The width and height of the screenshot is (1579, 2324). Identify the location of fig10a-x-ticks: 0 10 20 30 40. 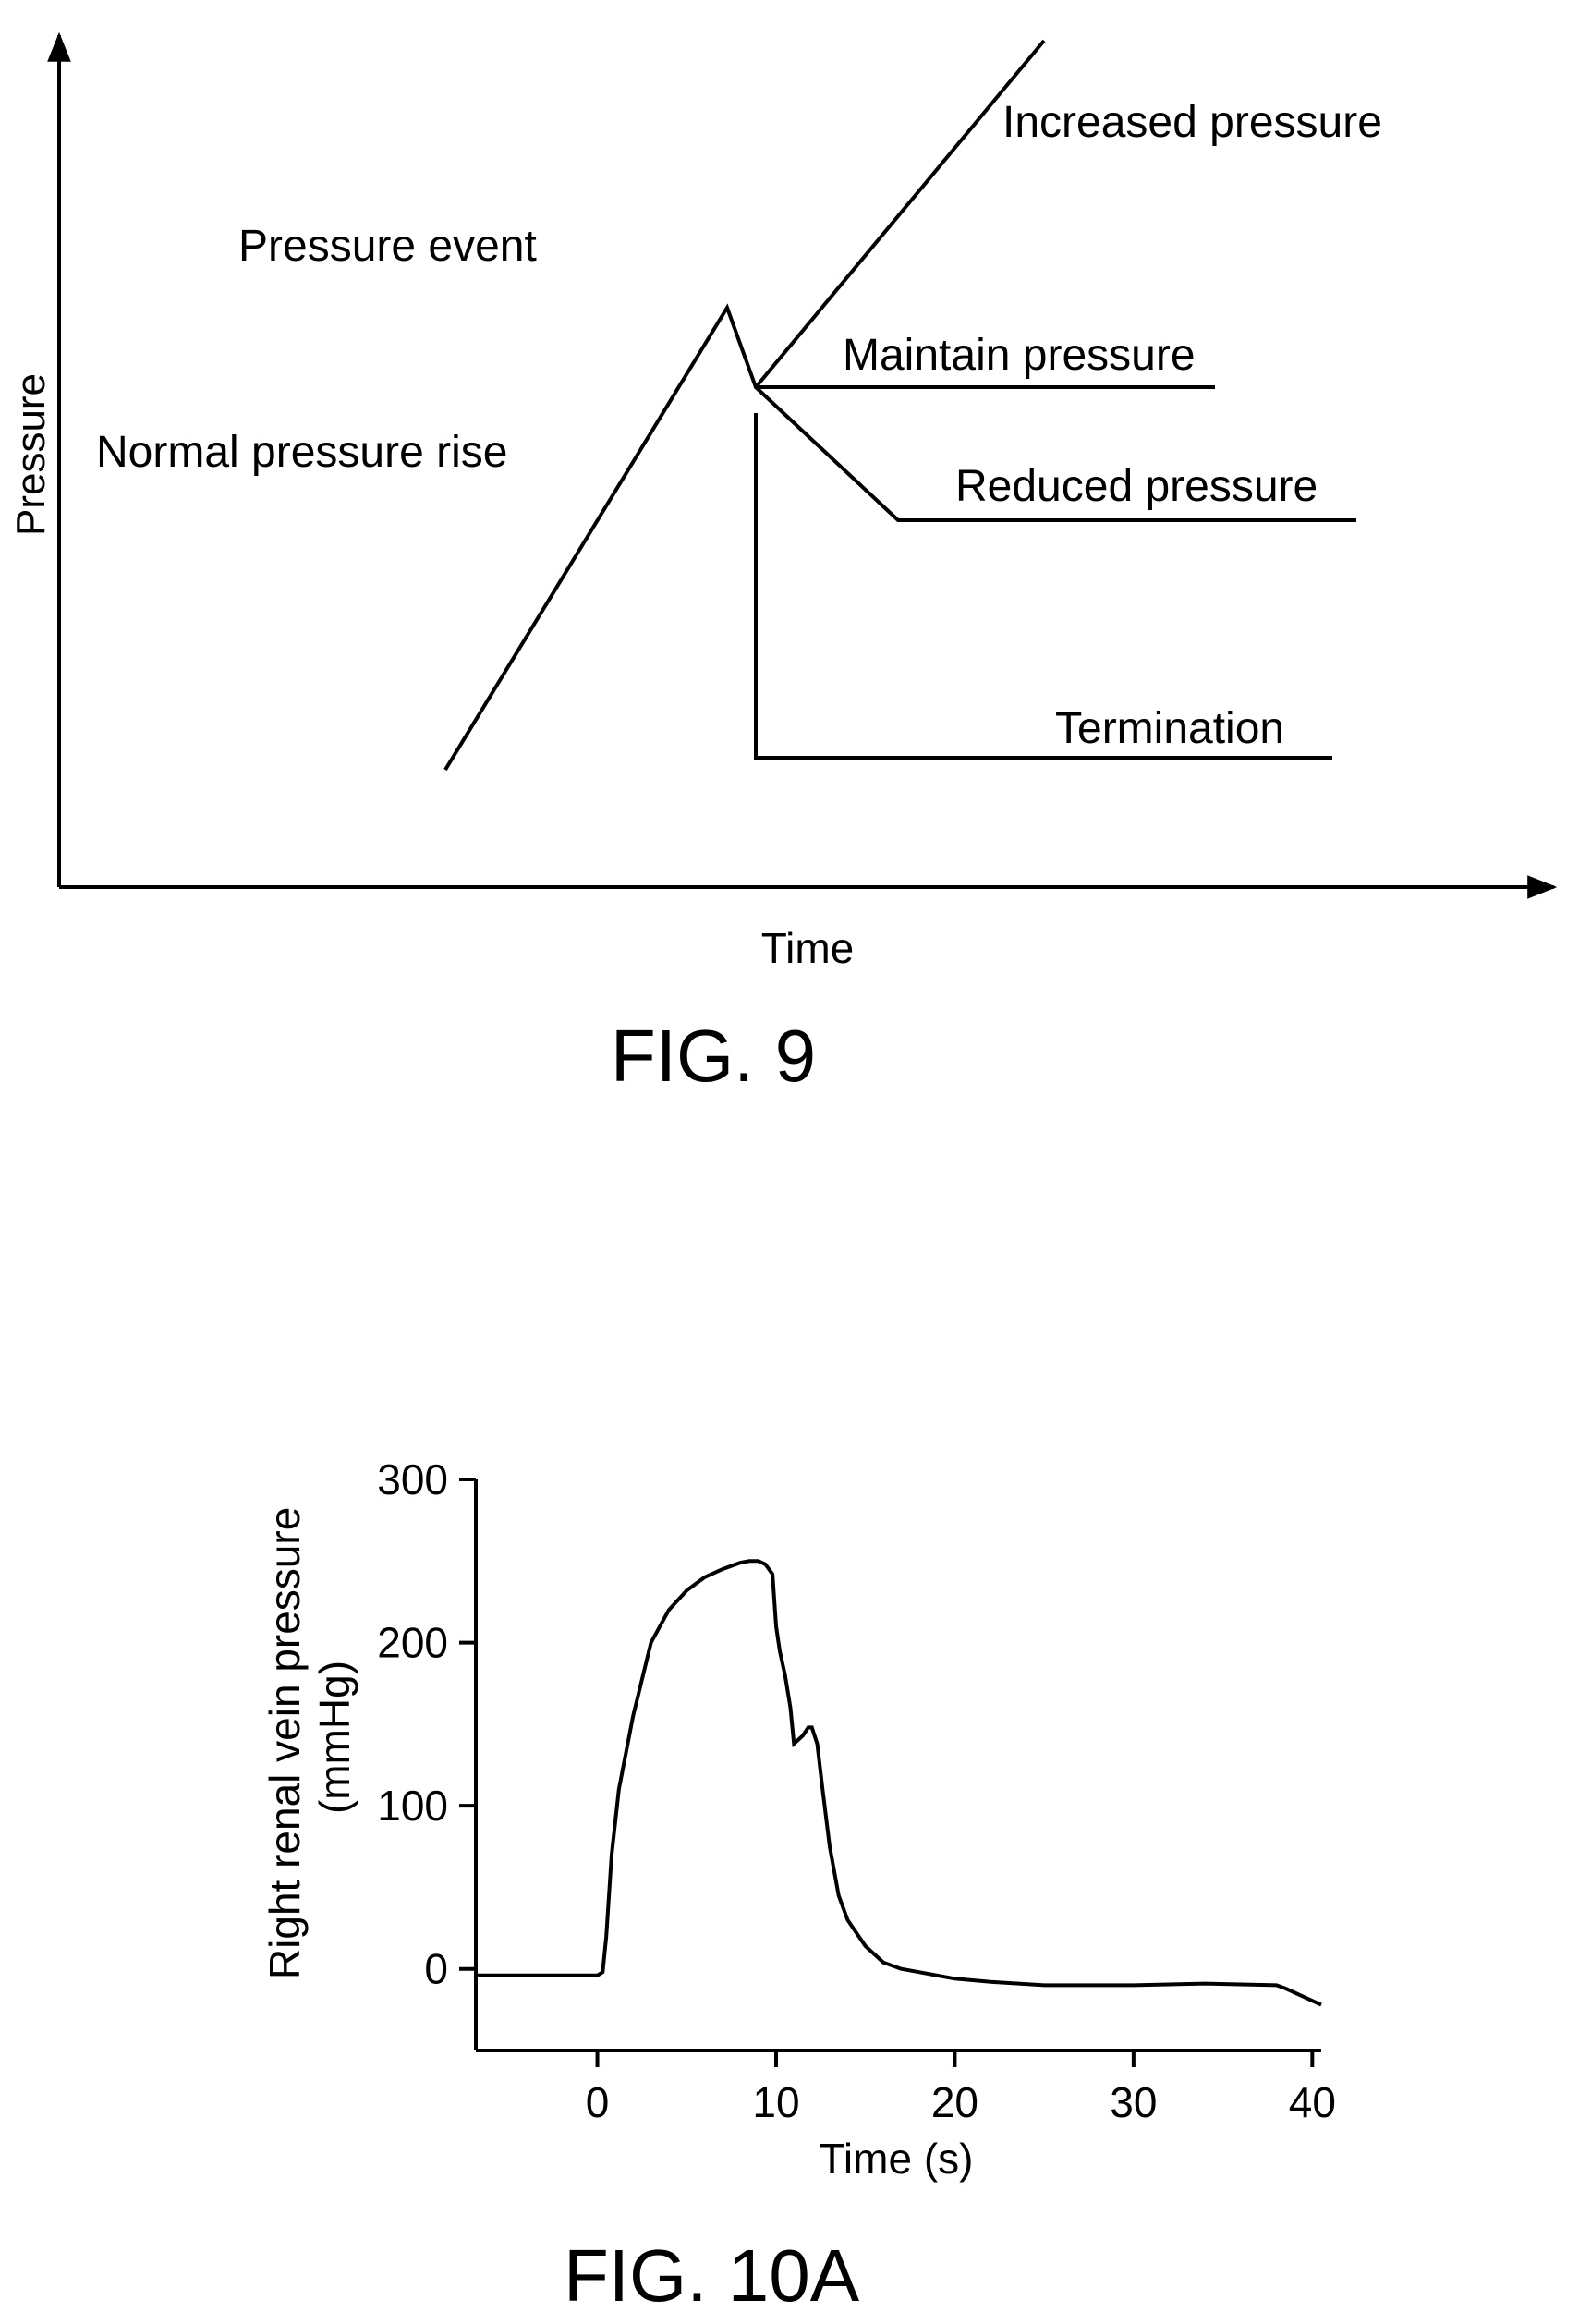
(961, 2088).